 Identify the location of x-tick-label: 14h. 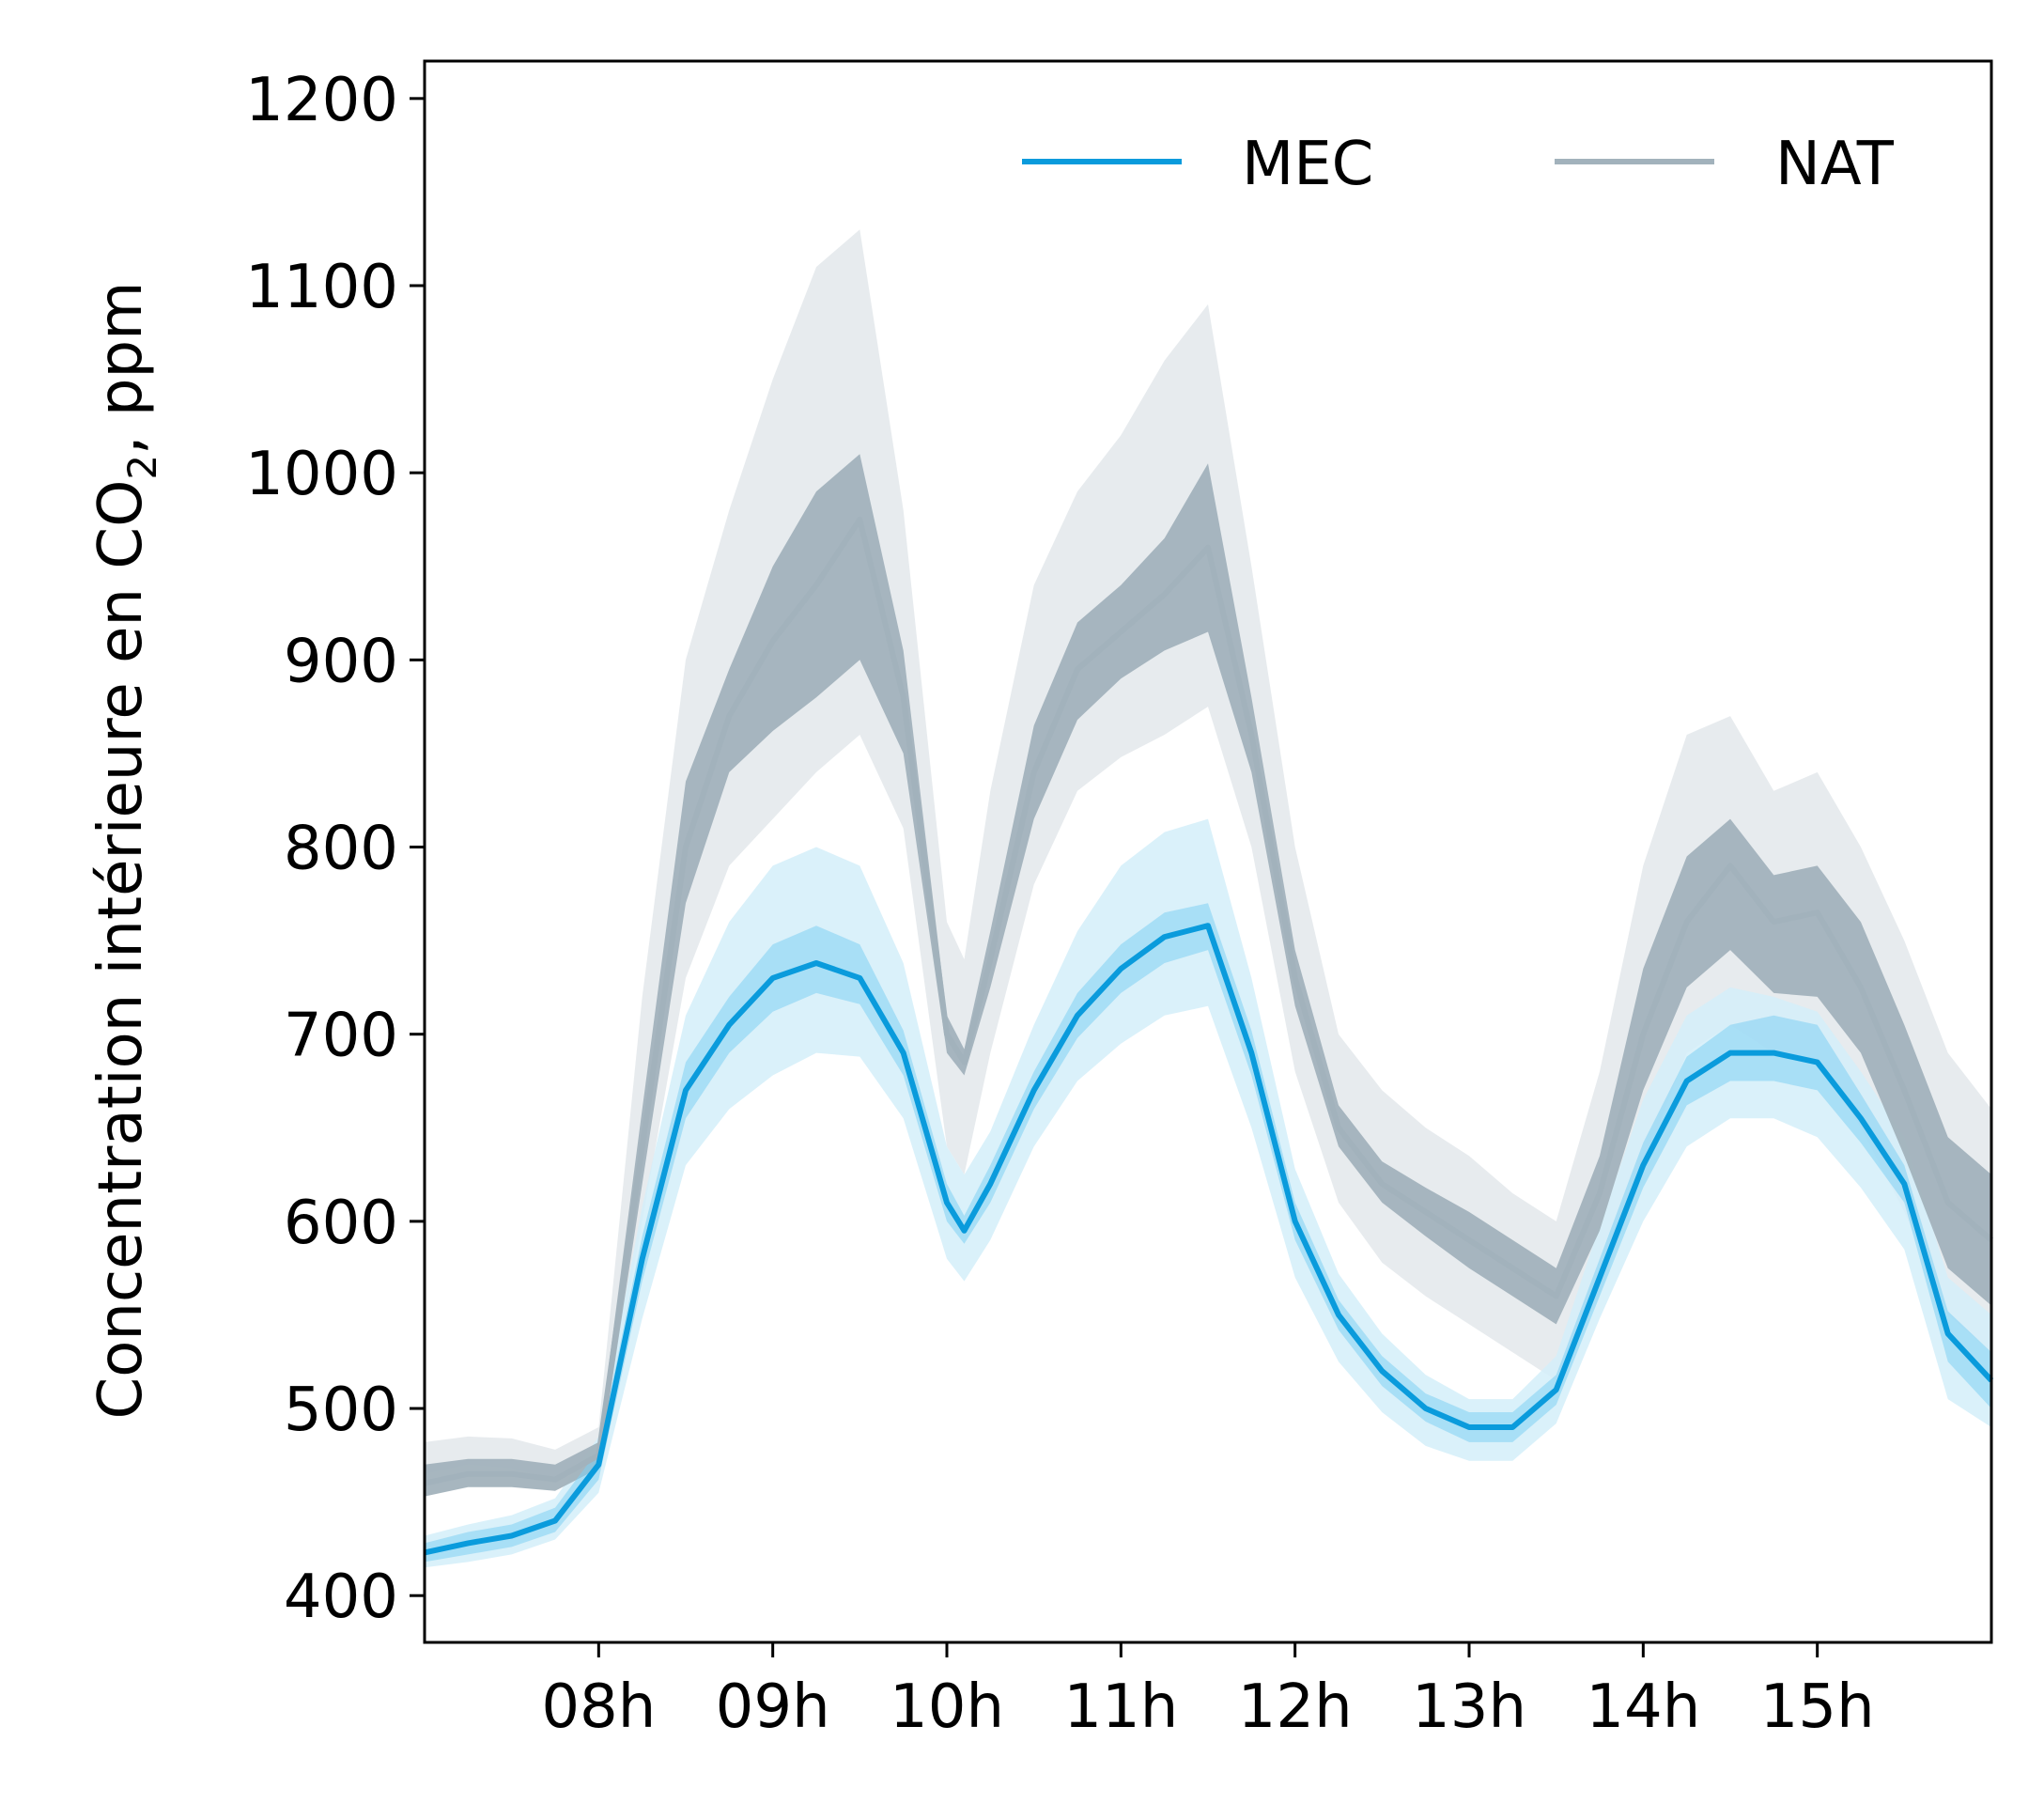
(1643, 1707).